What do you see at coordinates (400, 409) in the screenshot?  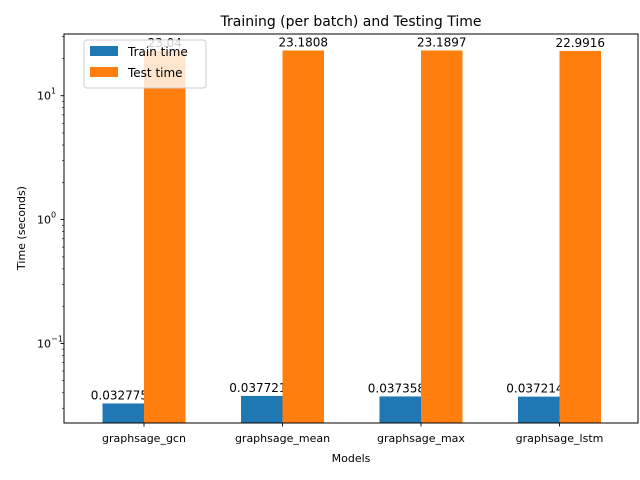 I see `bar-train-time-graphsage_max` at bounding box center [400, 409].